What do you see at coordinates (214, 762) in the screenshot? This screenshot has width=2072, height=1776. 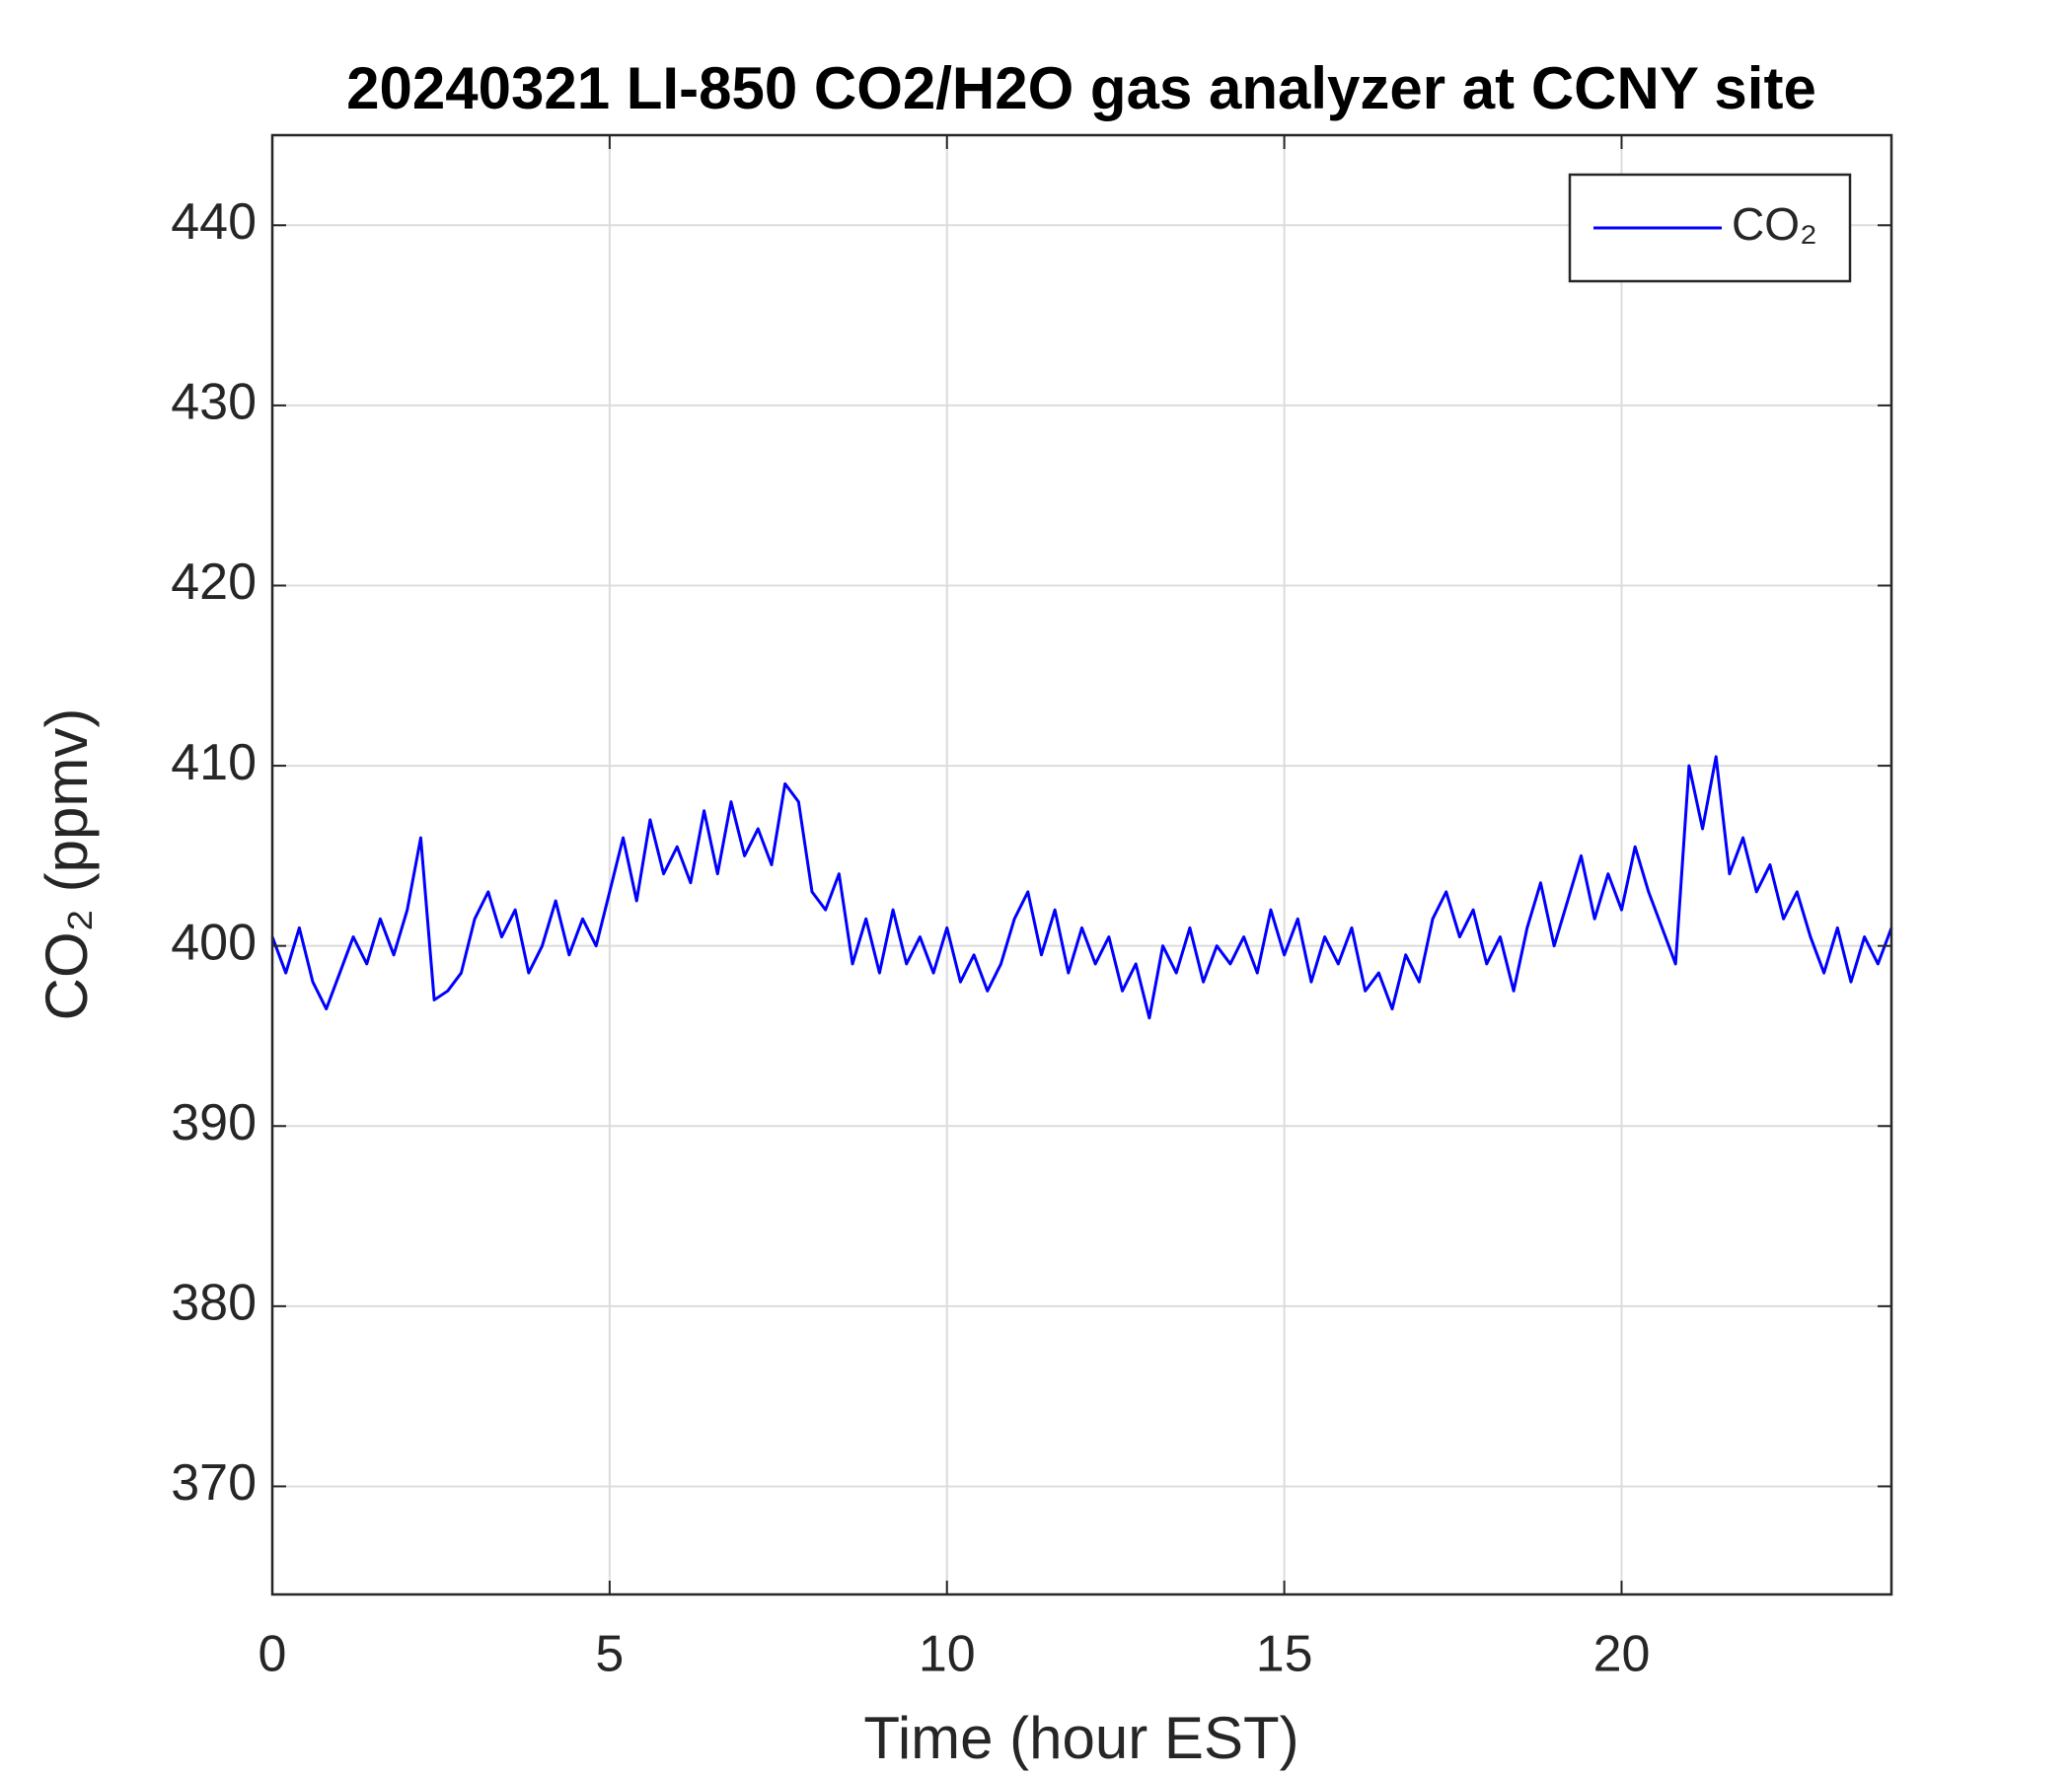 I see `y-tick-label: 410` at bounding box center [214, 762].